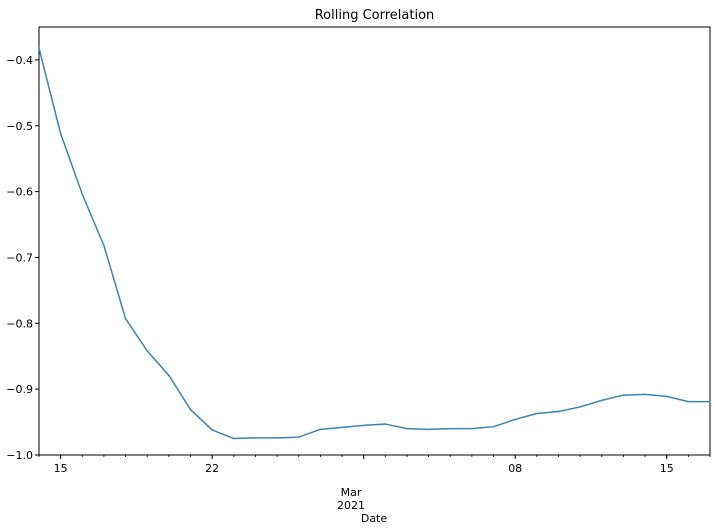 This screenshot has height=531, width=715. Describe the element at coordinates (375, 15) in the screenshot. I see `chart-title: Rolling Correlation` at that location.